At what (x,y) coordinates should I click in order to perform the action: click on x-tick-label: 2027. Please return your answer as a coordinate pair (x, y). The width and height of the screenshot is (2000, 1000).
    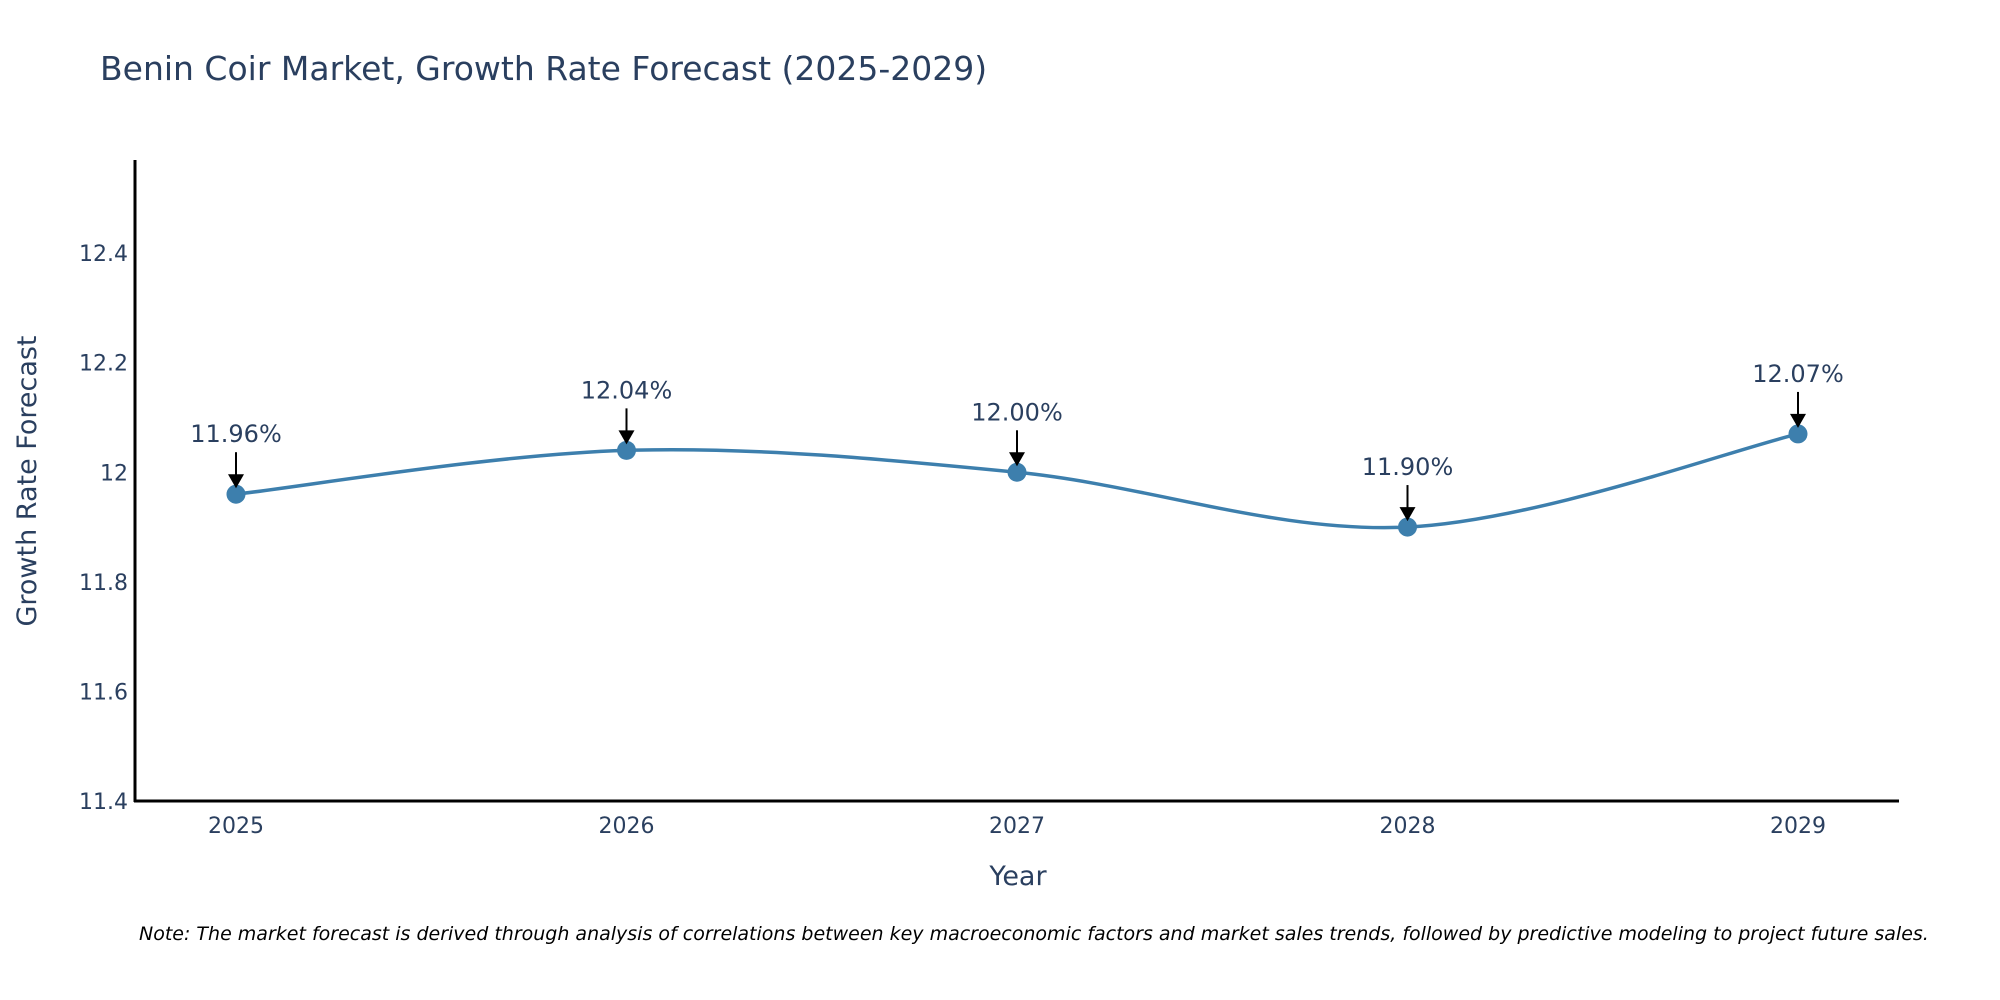
    Looking at the image, I should click on (1017, 826).